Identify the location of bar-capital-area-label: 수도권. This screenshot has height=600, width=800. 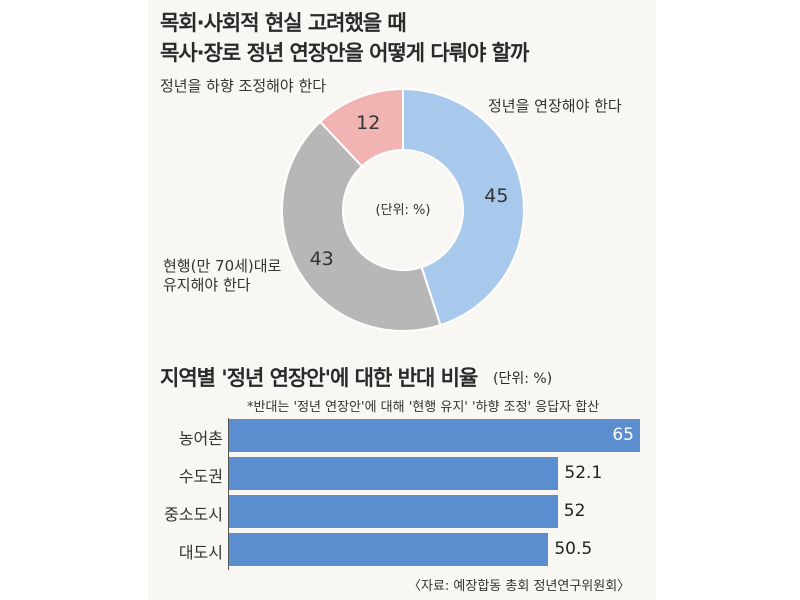
(200, 476).